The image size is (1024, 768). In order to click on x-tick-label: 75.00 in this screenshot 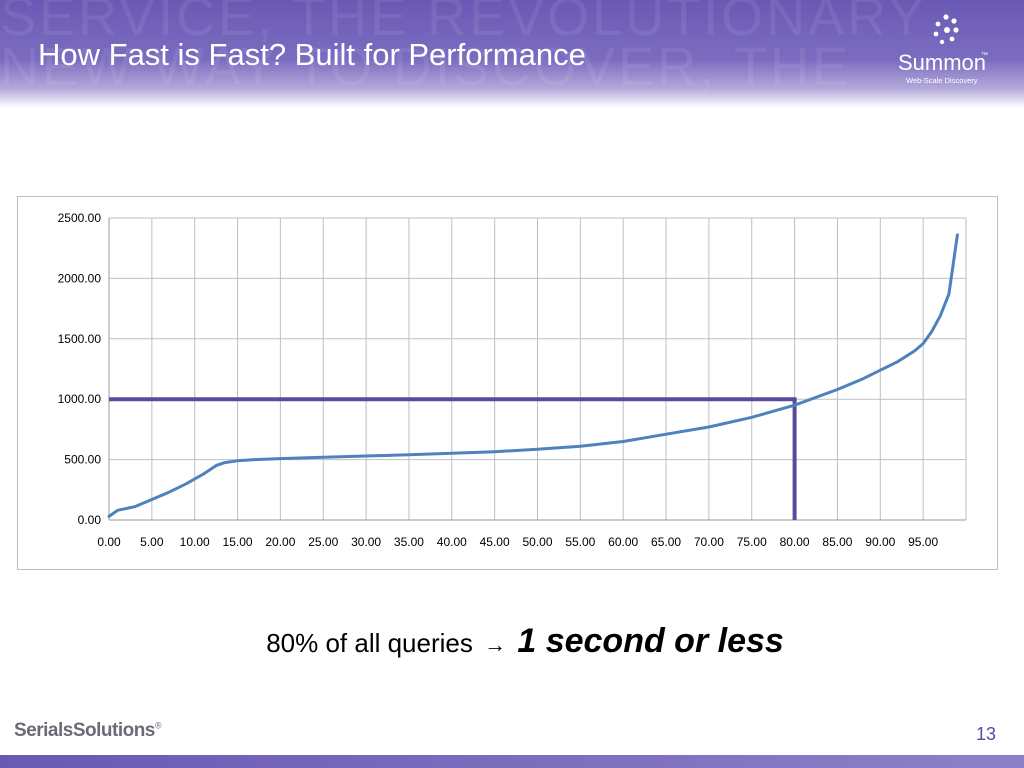, I will do `click(752, 542)`.